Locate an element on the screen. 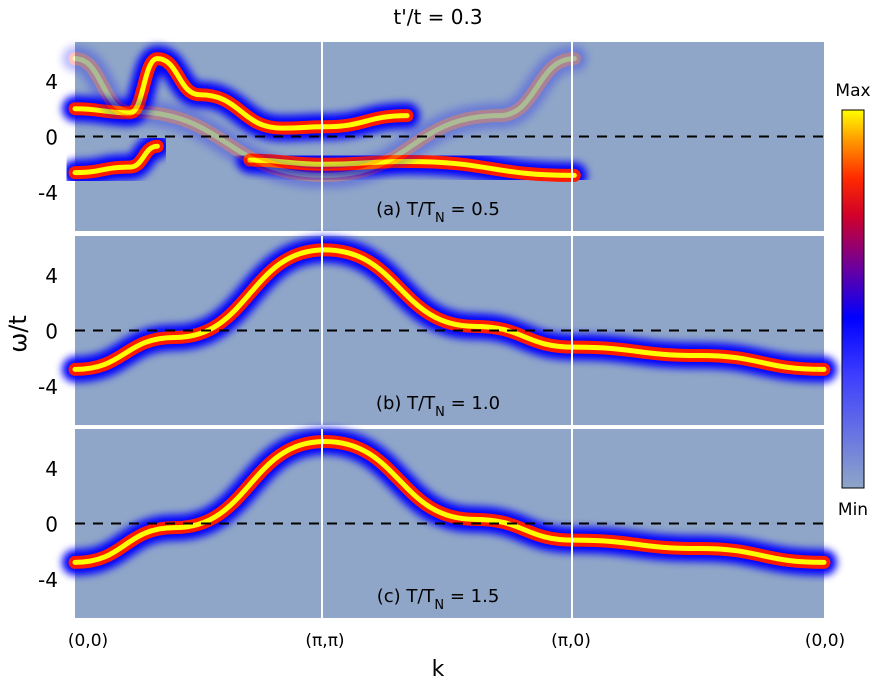  band-shadow is located at coordinates (325, 117).